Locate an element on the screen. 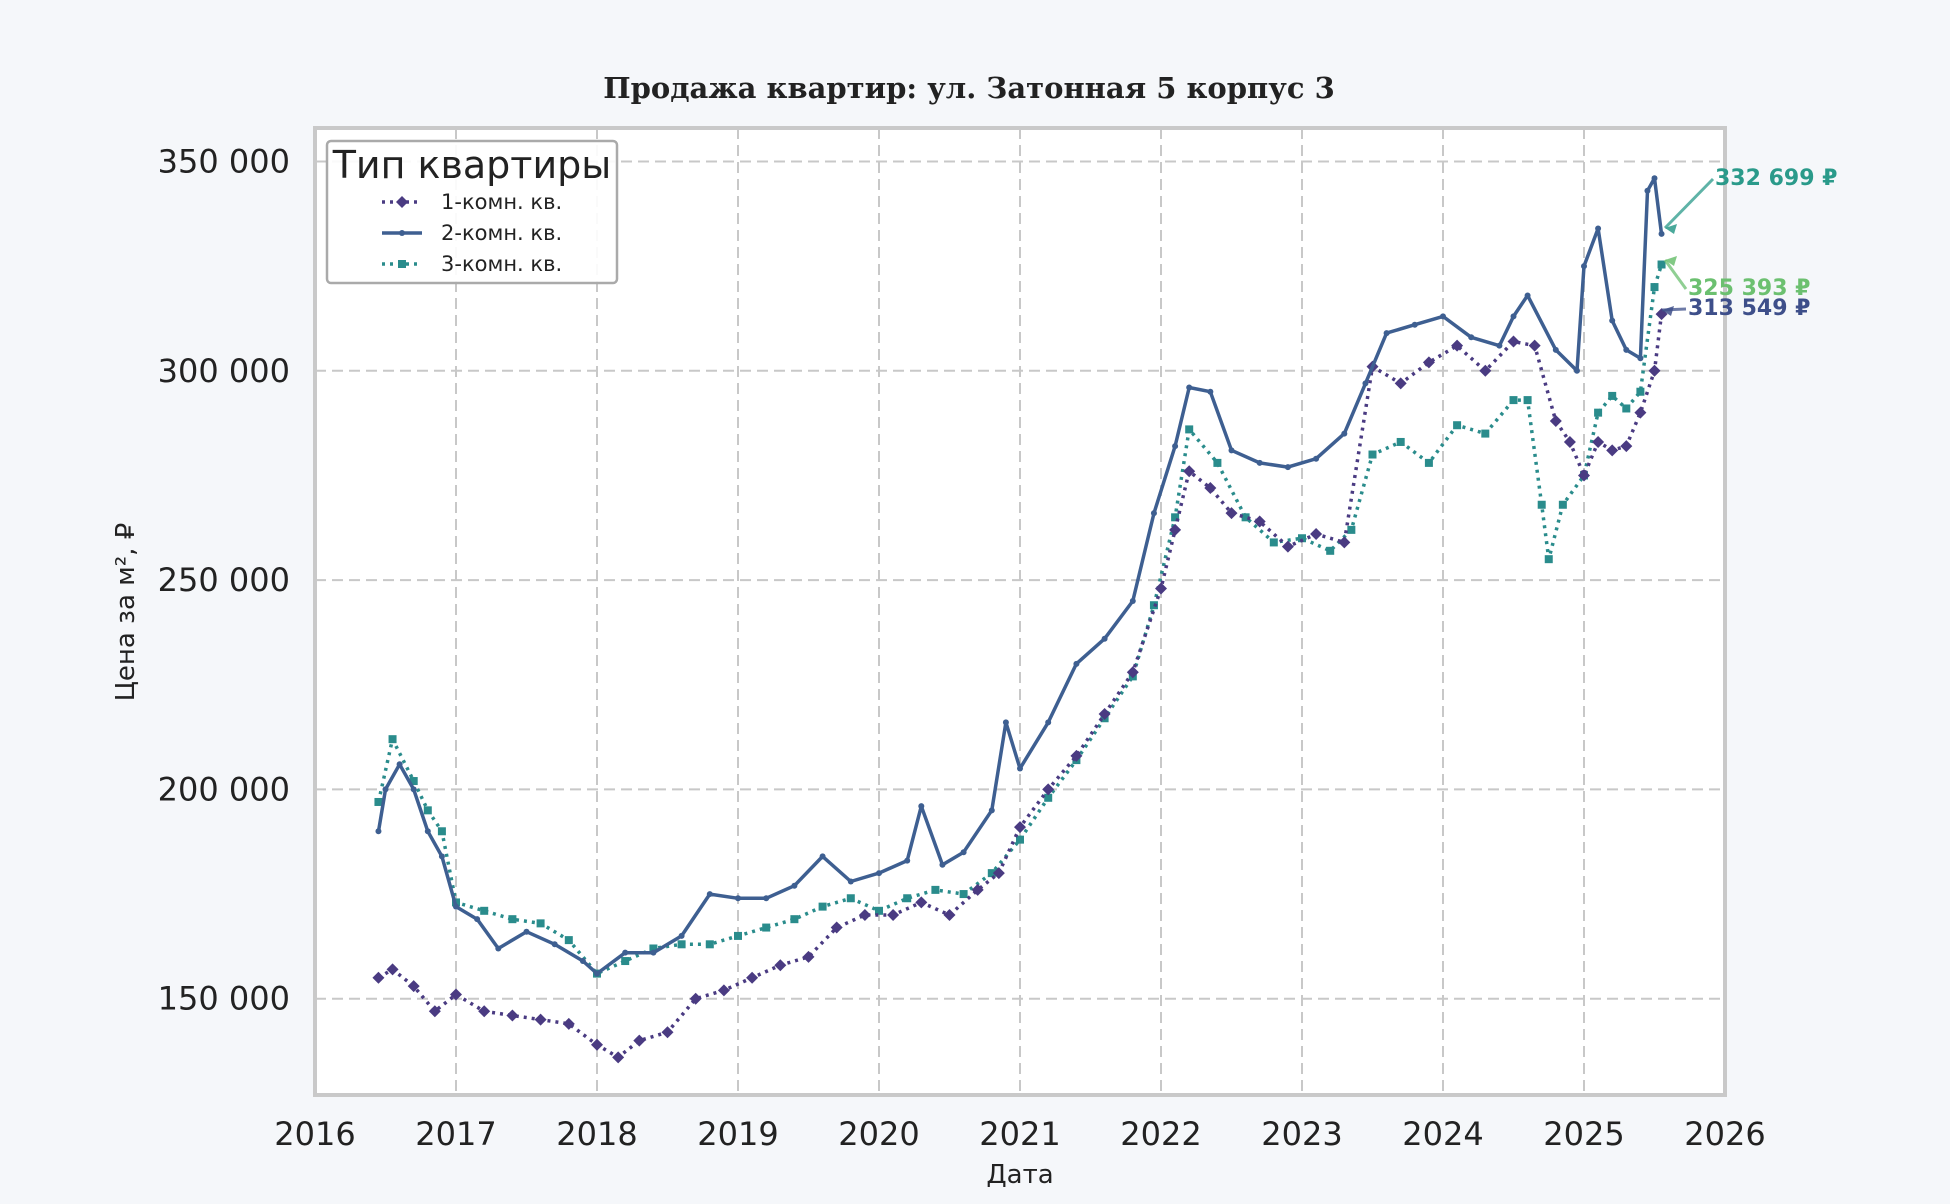 The image size is (1950, 1204). x-tick-label: 2021 is located at coordinates (1019, 1134).